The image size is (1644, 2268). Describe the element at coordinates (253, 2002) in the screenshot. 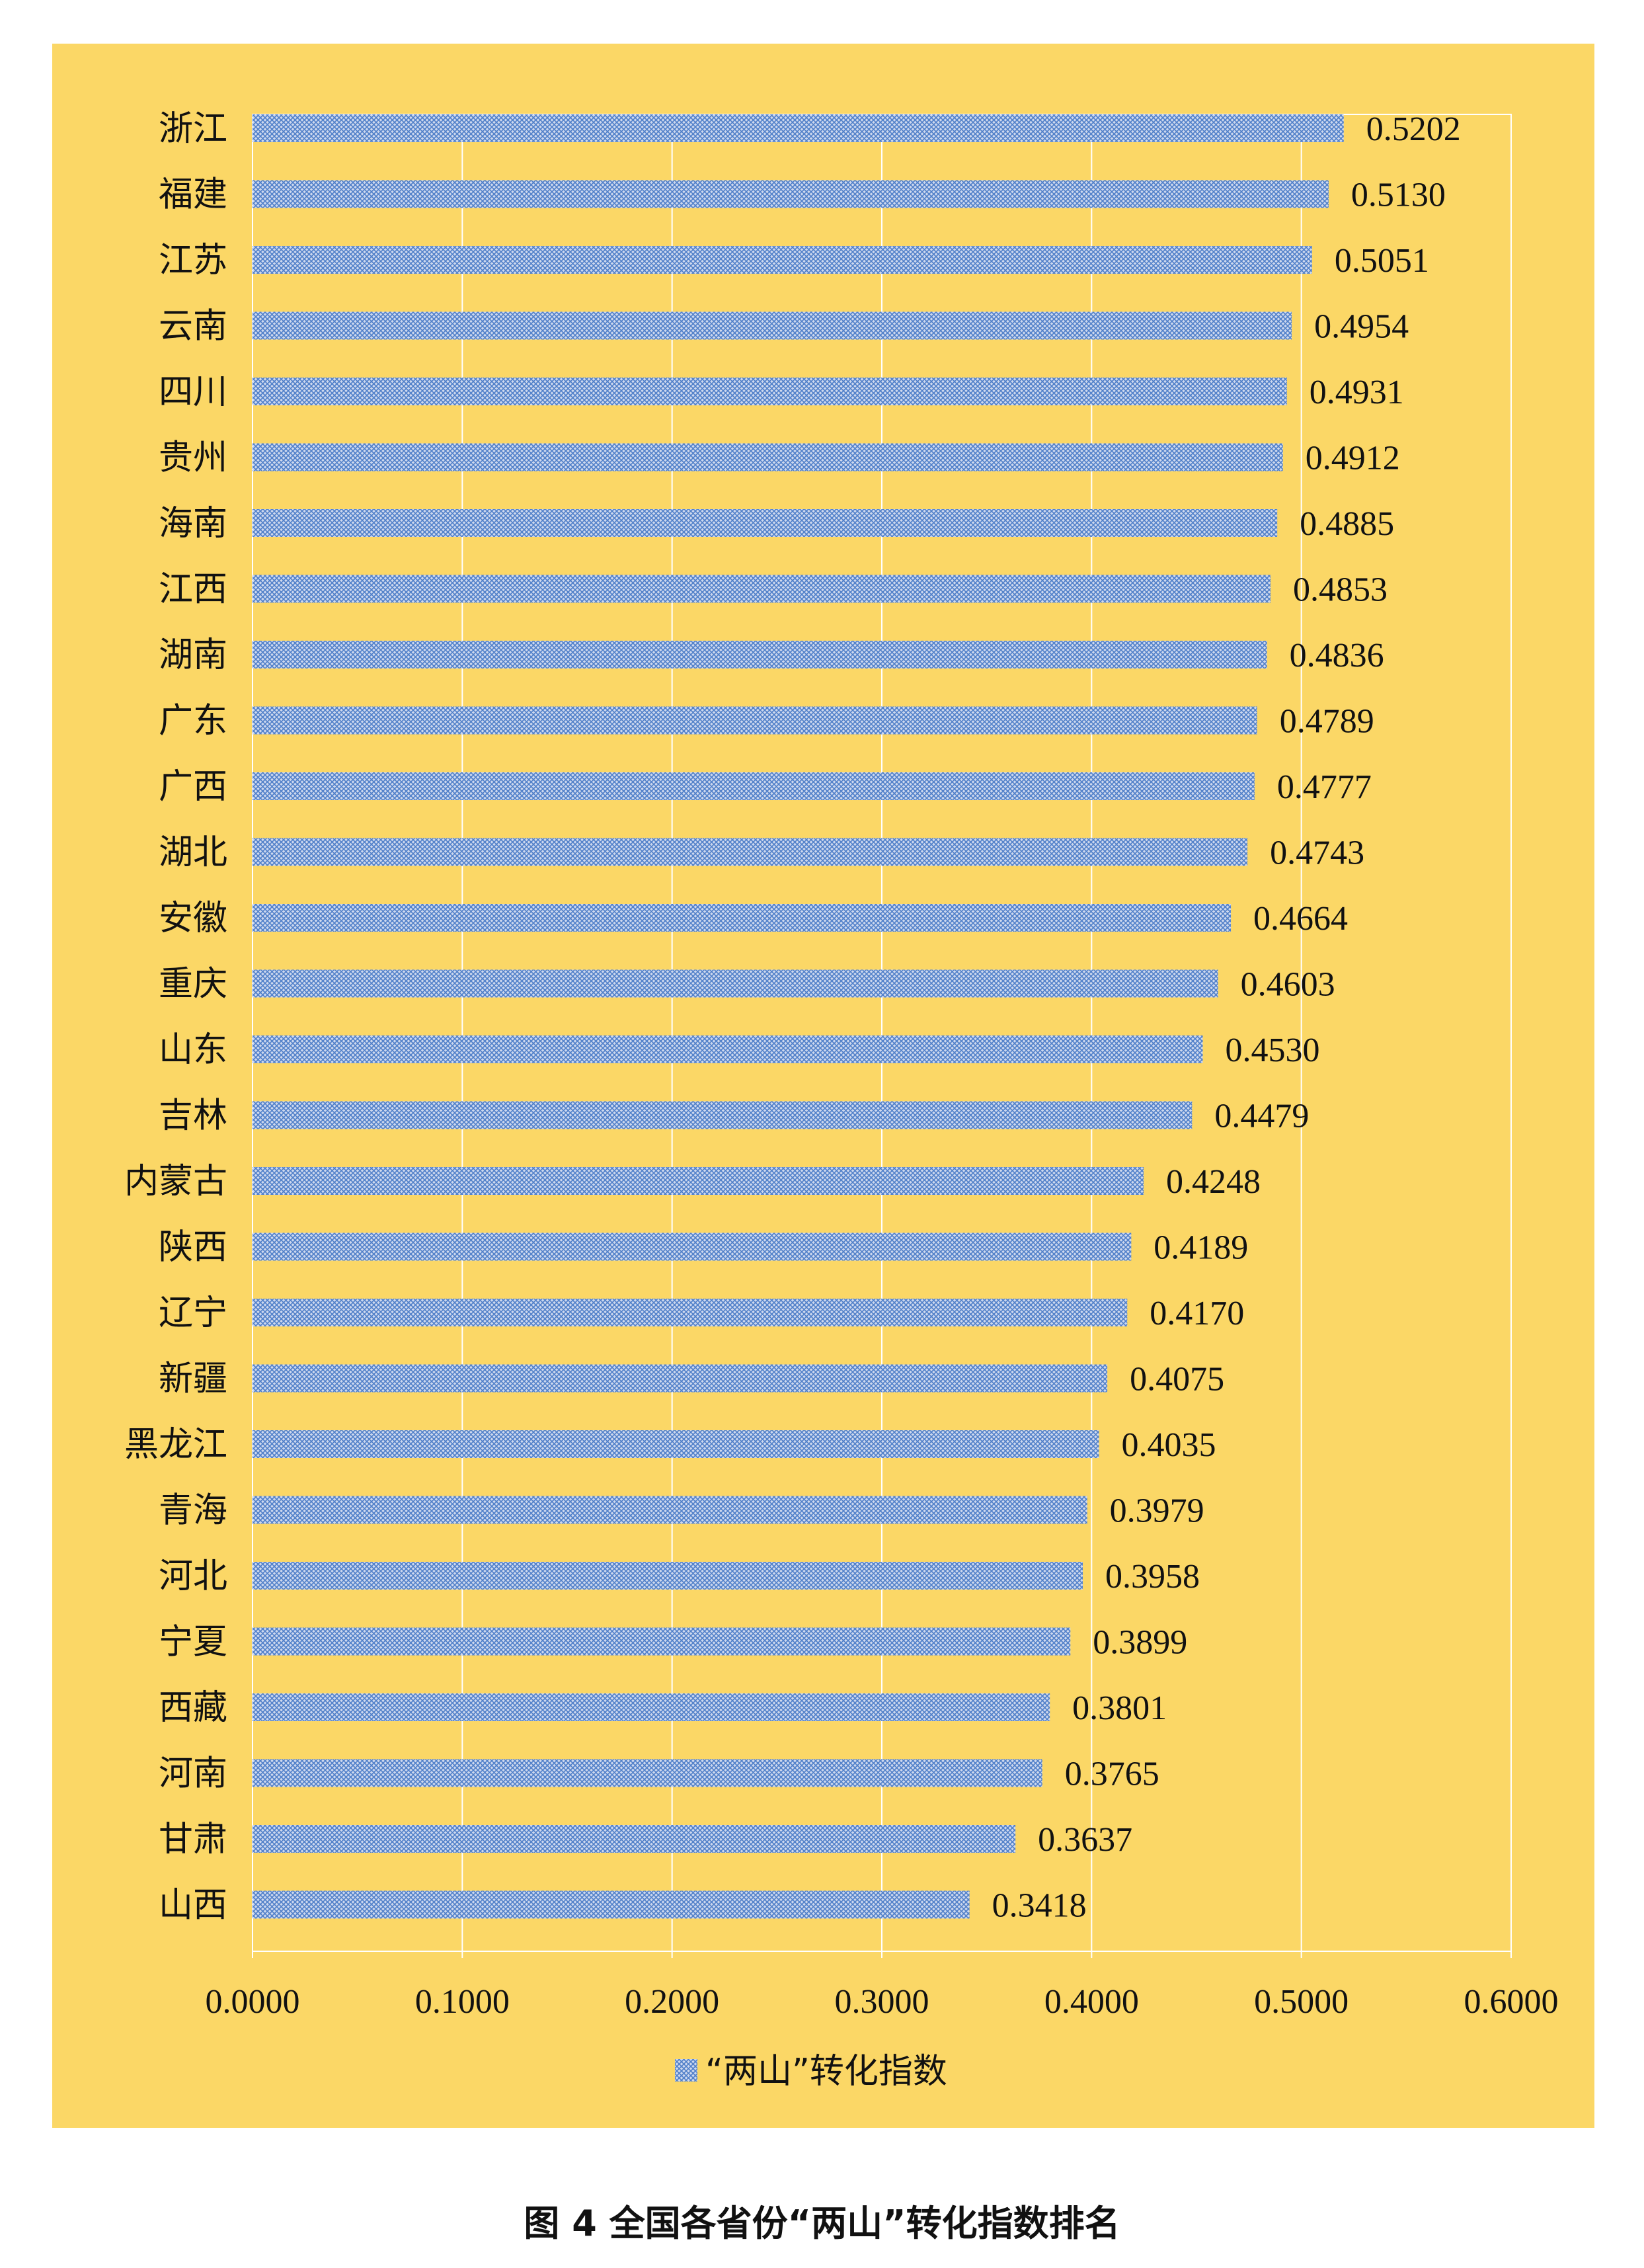

I see `x-tick-label: 0.0000` at that location.